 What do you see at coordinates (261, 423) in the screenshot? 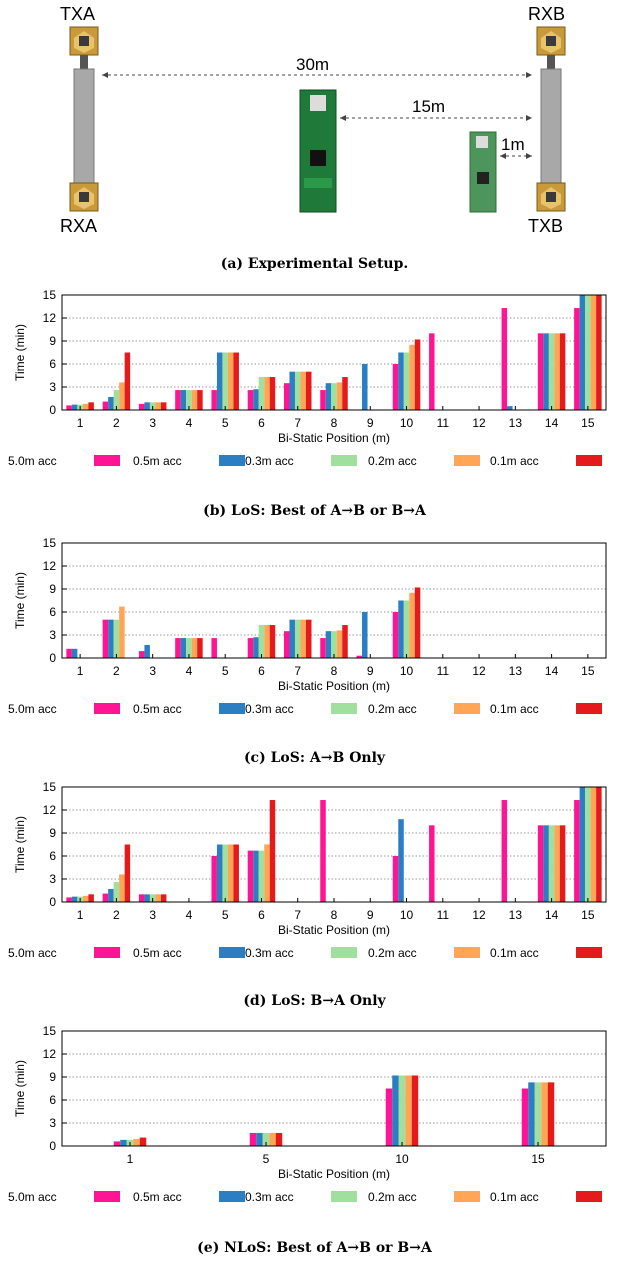
I see `x-tick-label: 6` at bounding box center [261, 423].